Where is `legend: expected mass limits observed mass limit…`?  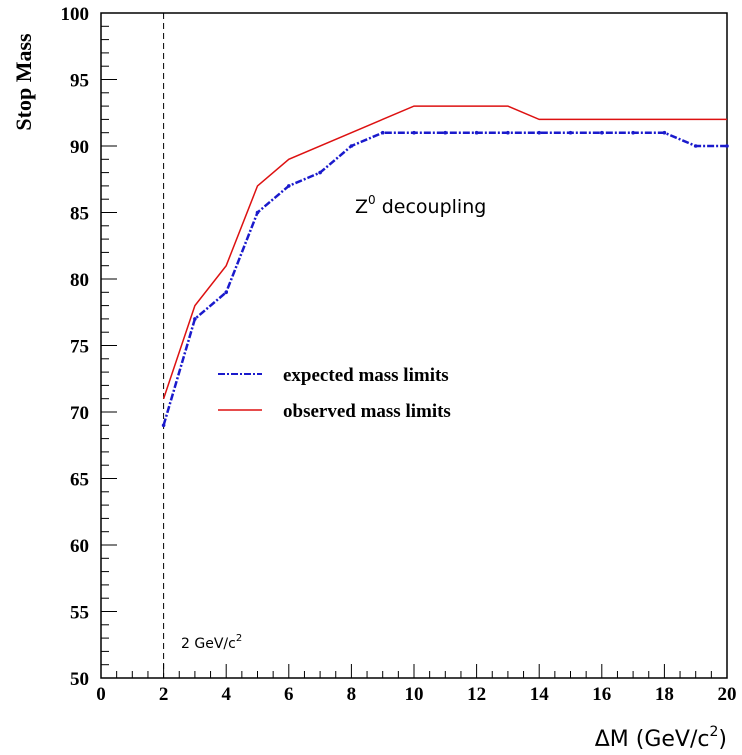 legend: expected mass limits observed mass limit… is located at coordinates (334, 393).